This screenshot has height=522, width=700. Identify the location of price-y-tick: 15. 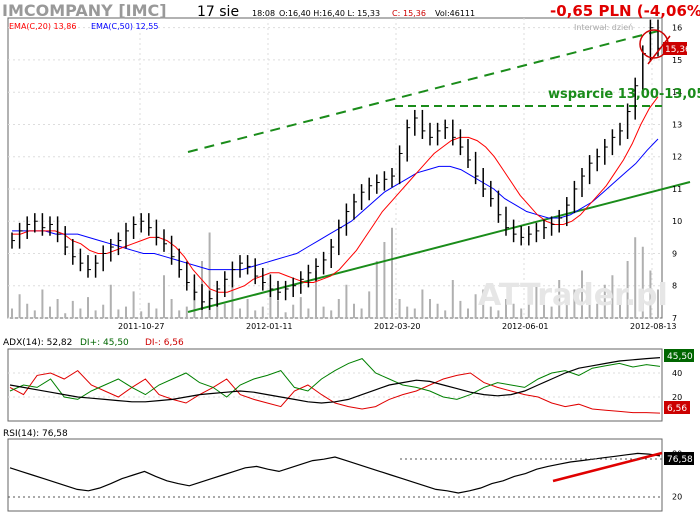
(677, 60).